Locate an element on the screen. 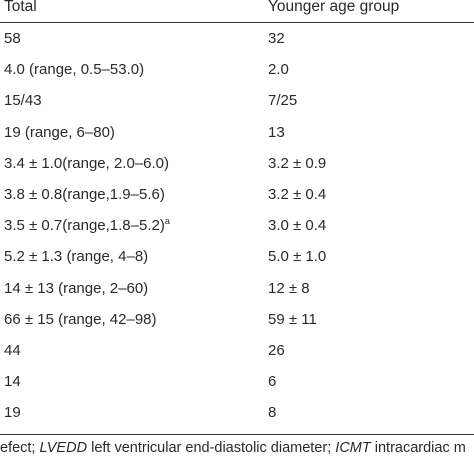 The image size is (474, 474). cell-total-value: 19 is located at coordinates (12, 413).